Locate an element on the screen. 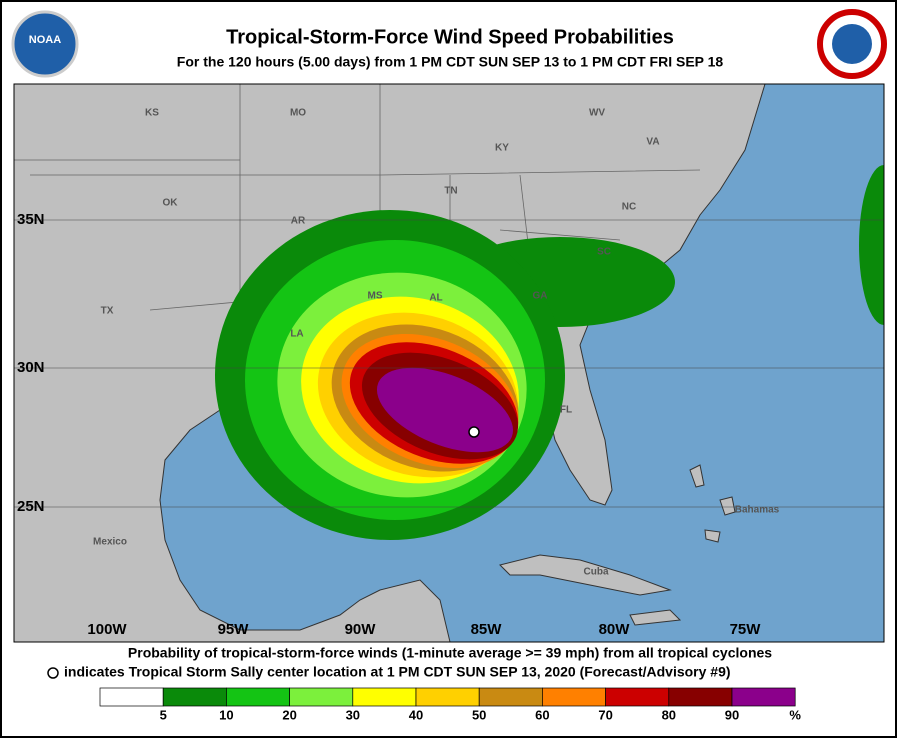  place-label: VA is located at coordinates (652, 142).